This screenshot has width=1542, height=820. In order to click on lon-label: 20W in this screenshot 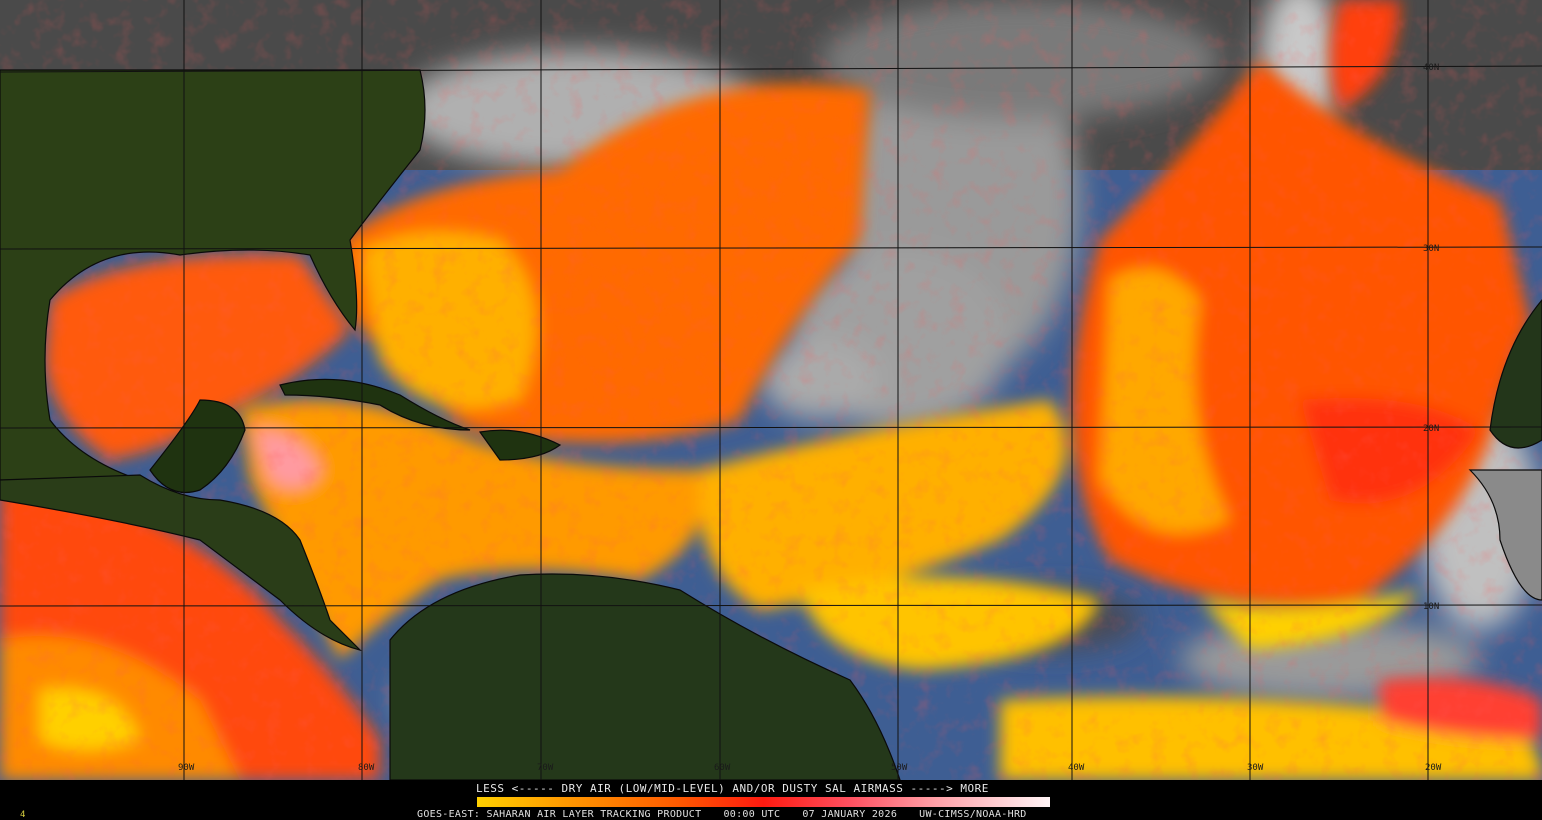, I will do `click(1433, 768)`.